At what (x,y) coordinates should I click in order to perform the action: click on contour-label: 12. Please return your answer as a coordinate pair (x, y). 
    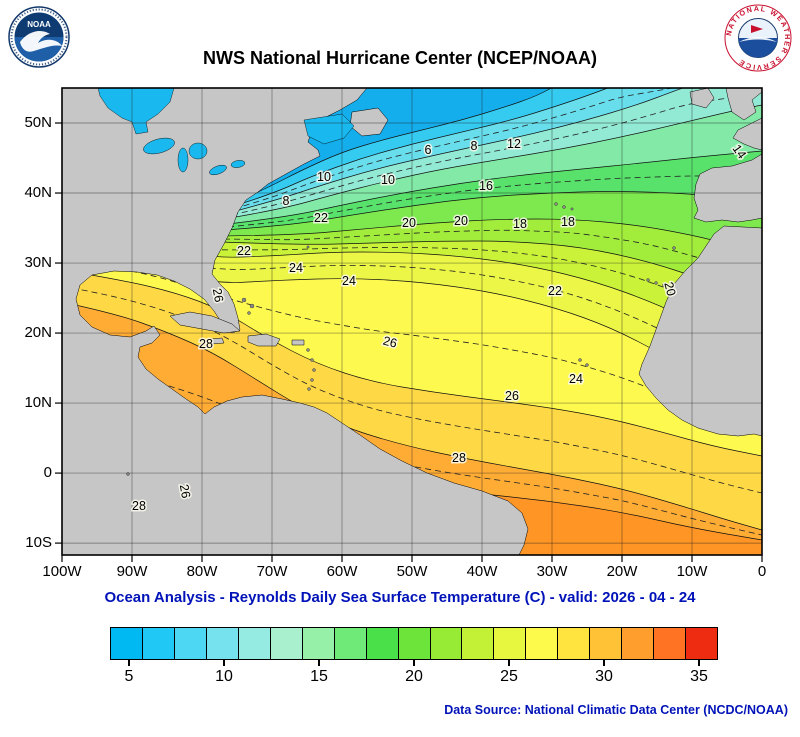
    Looking at the image, I should click on (514, 144).